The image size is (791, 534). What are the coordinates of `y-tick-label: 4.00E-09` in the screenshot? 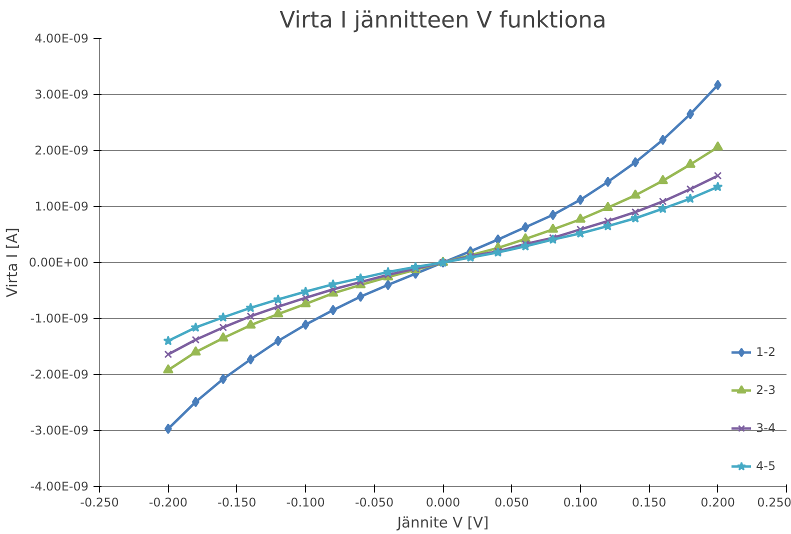 It's located at (61, 39).